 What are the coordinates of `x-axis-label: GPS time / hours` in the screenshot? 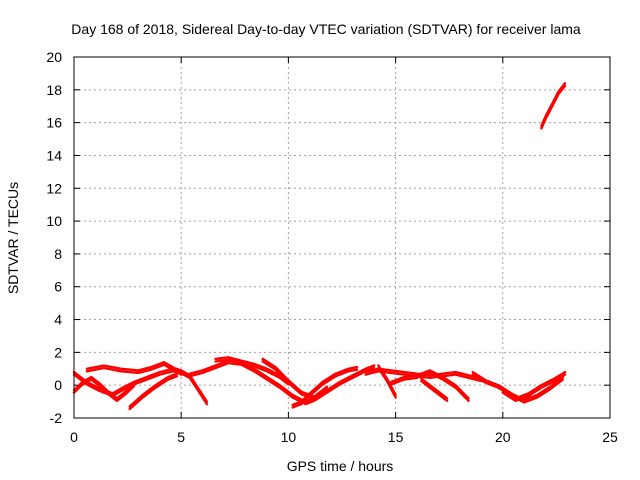 It's located at (340, 466).